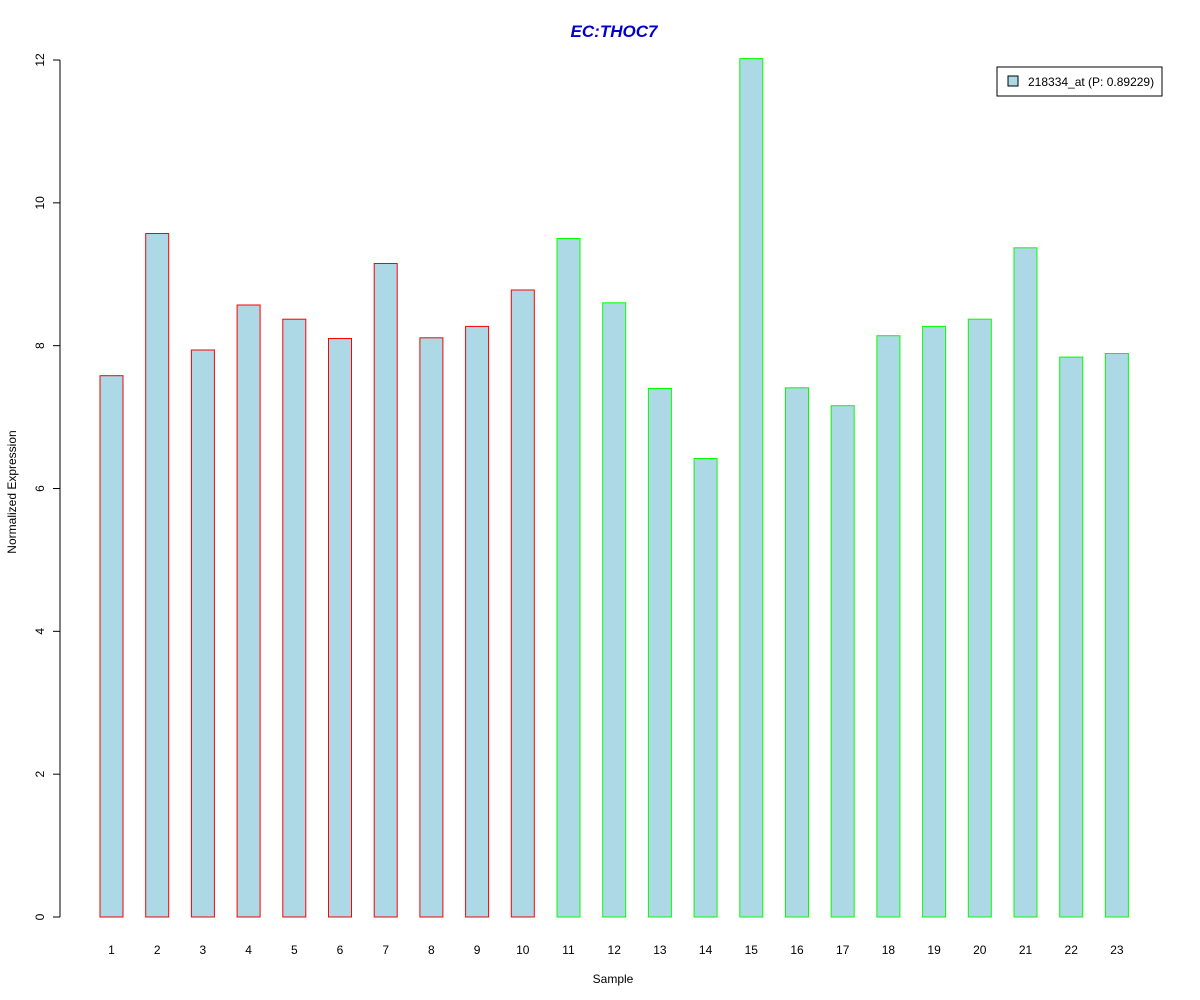 Image resolution: width=1200 pixels, height=1000 pixels. I want to click on x-axis-tick-label: 10, so click(523, 950).